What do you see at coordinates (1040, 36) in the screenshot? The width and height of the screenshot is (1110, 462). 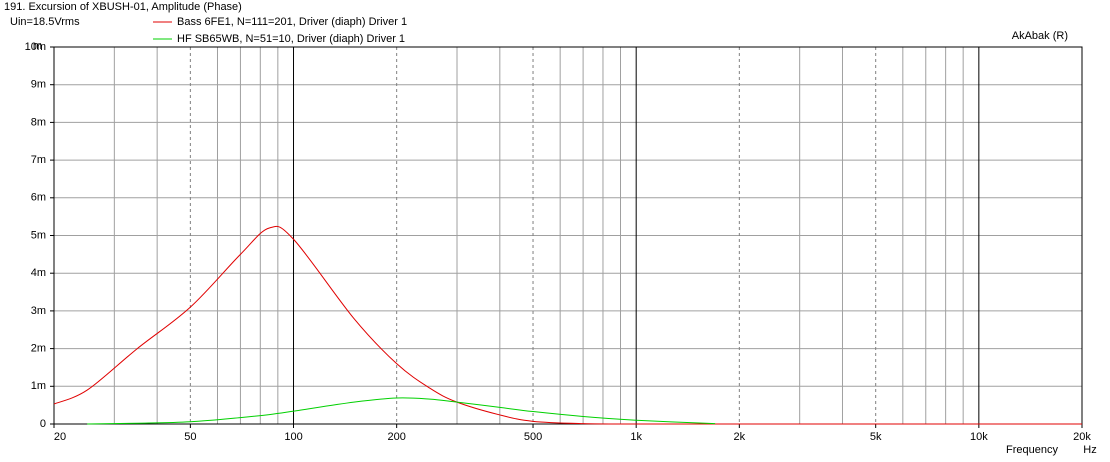 I see `watermark: AkAbak (R)` at bounding box center [1040, 36].